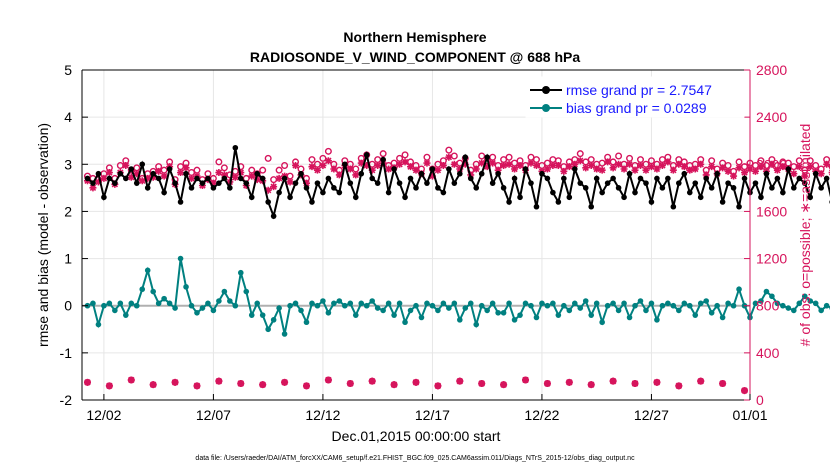  Describe the element at coordinates (546, 108) in the screenshot. I see `legend-bias-swatch-marker` at that location.